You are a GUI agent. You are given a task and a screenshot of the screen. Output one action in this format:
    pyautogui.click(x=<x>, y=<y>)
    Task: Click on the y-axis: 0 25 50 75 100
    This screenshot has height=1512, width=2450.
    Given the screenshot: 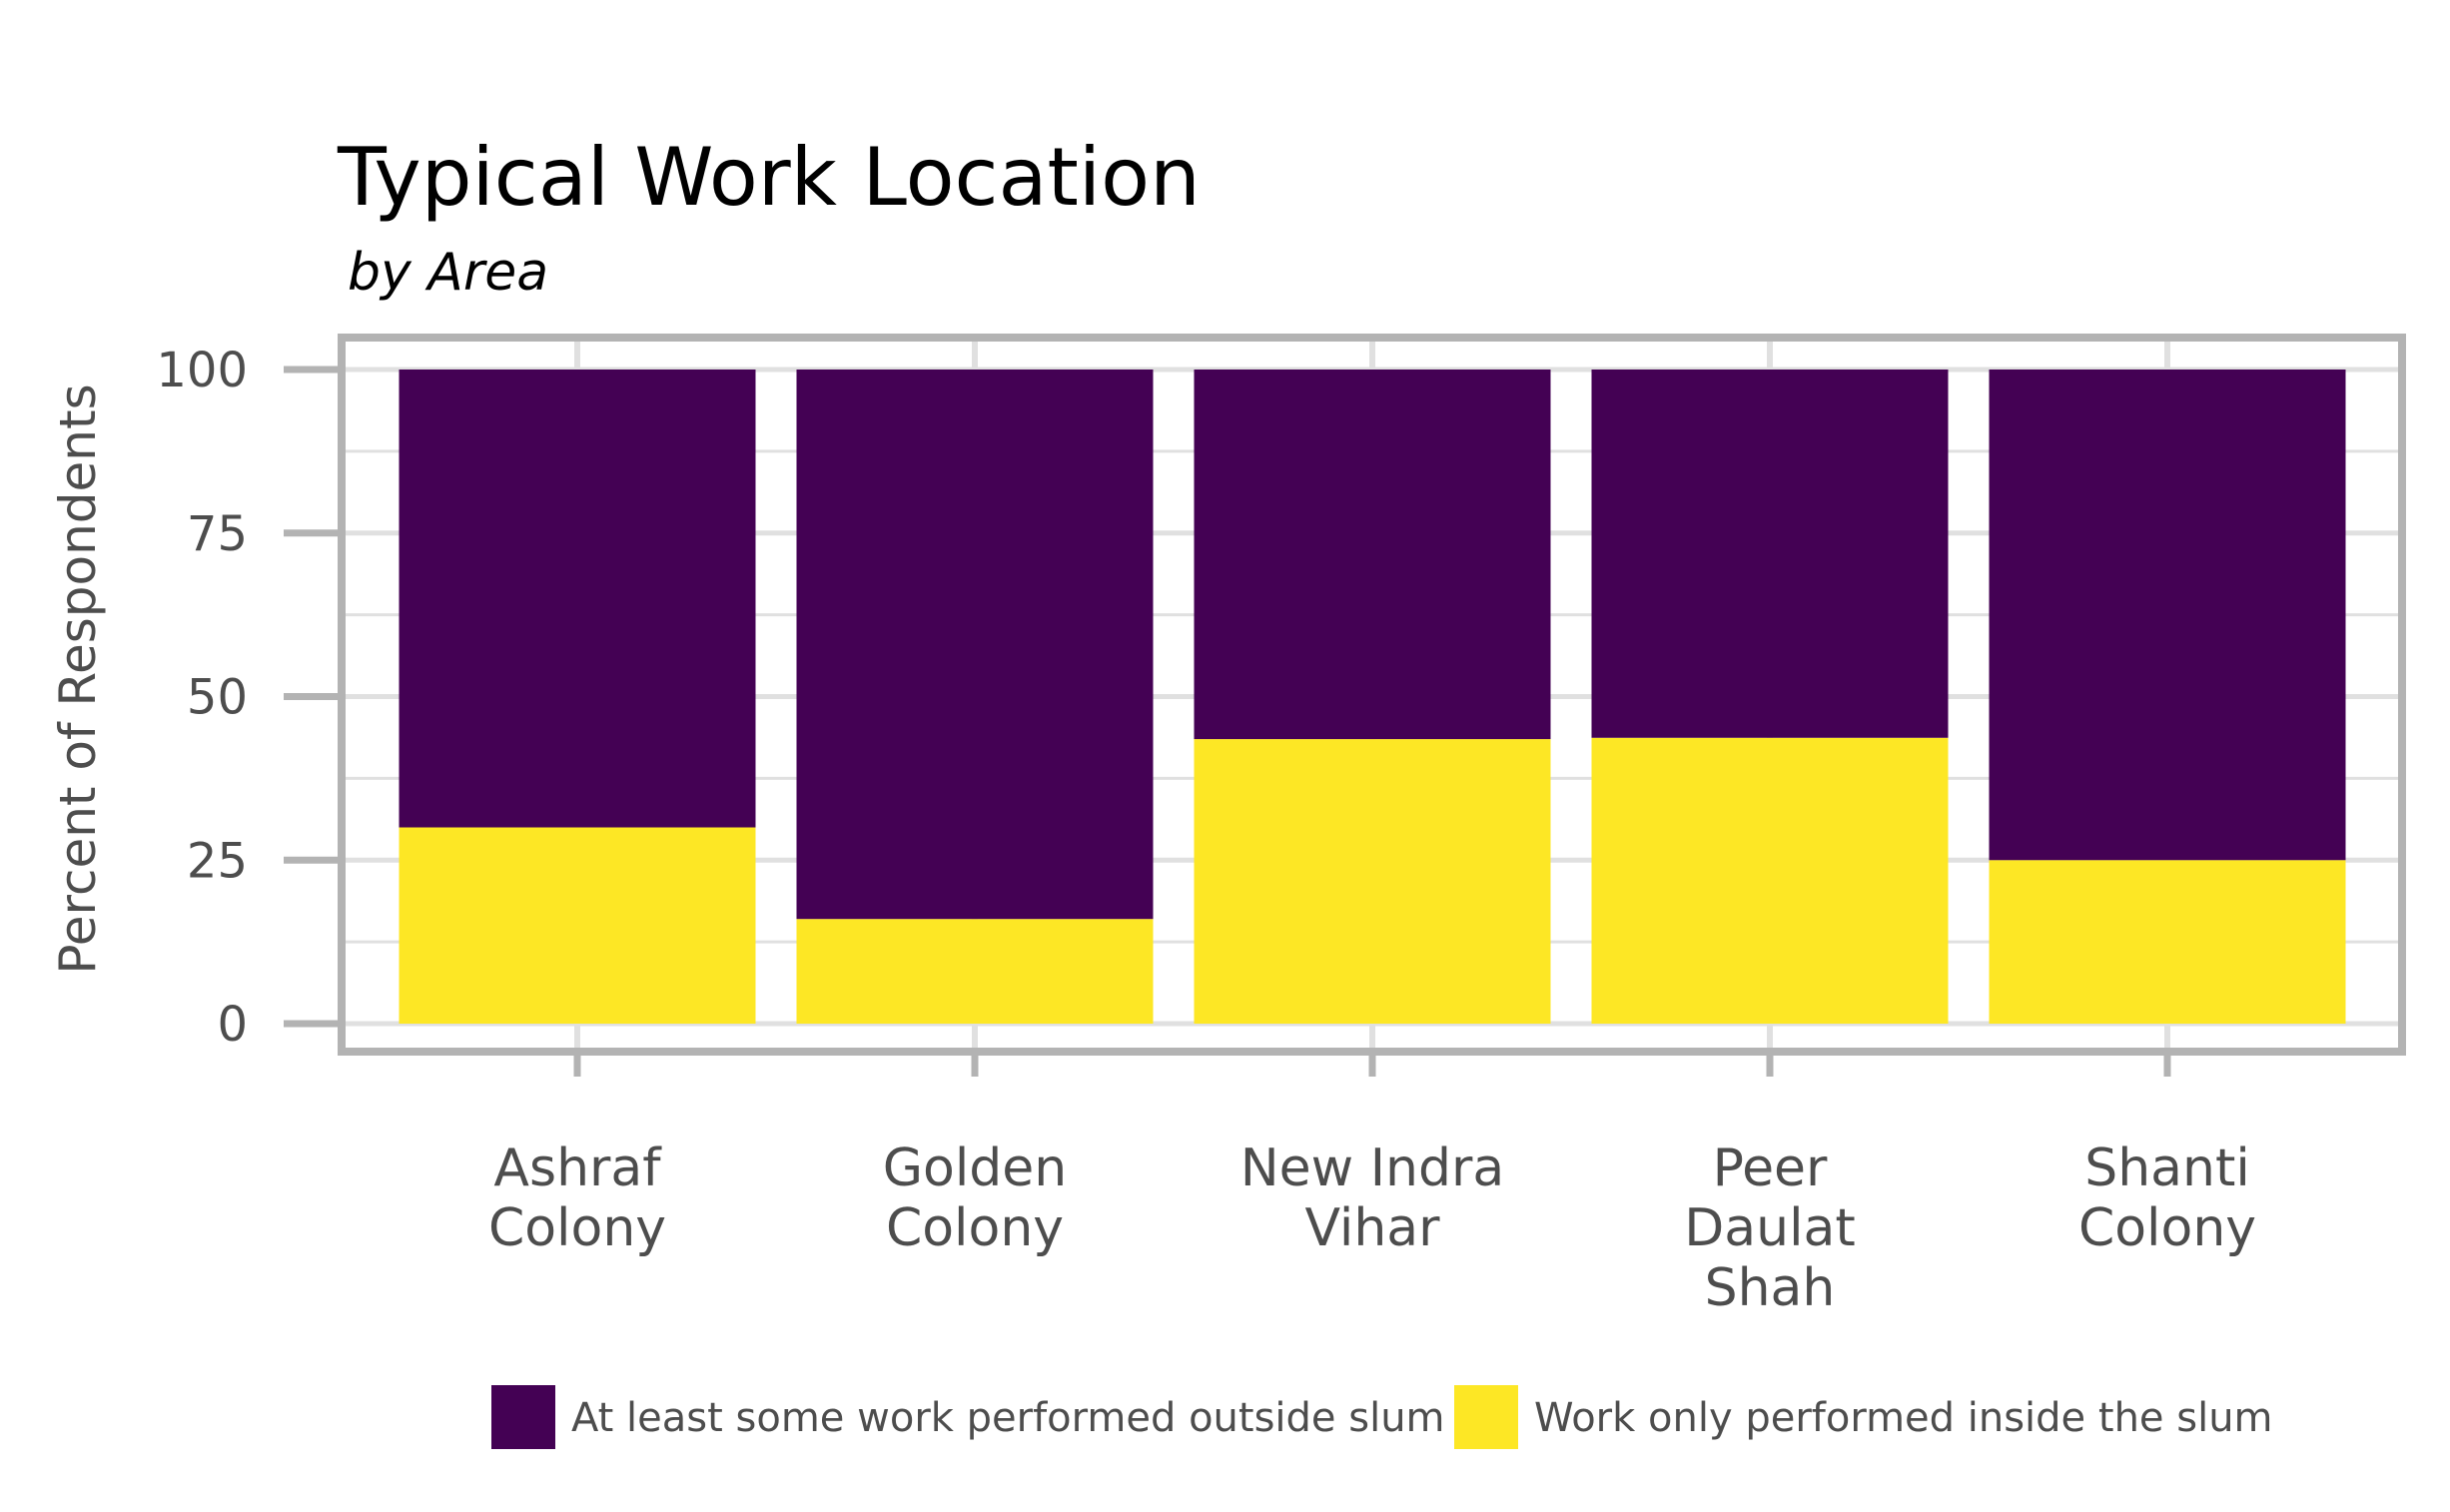 What is the action you would take?
    pyautogui.click(x=247, y=698)
    